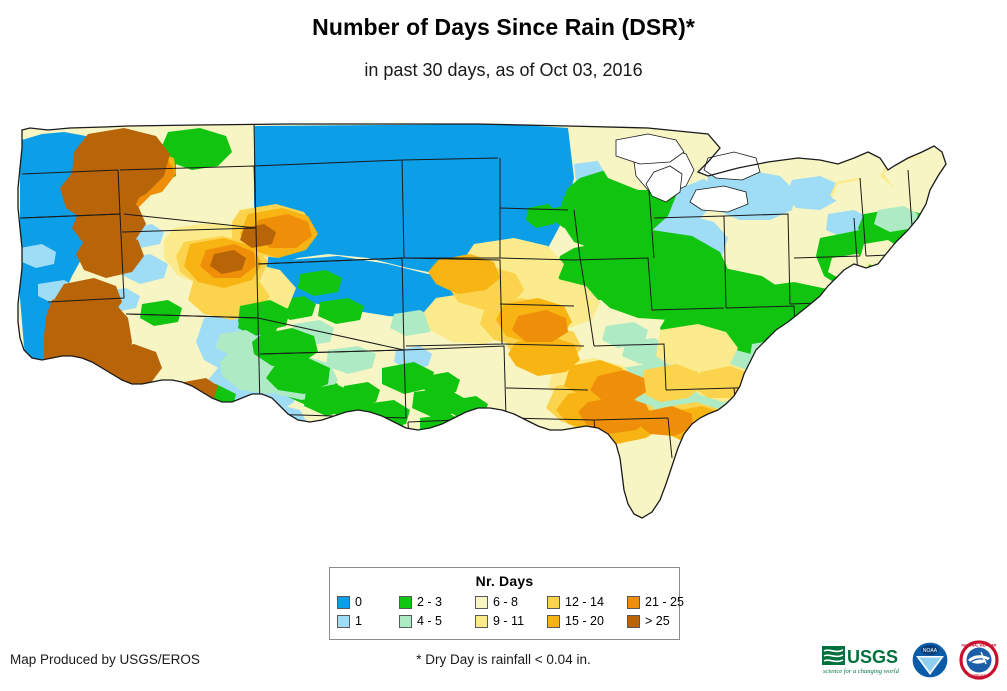  I want to click on legend-label-15-20: 15 - 20, so click(584, 621).